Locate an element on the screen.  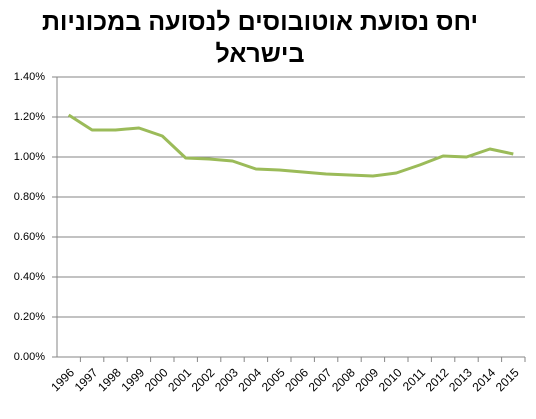
x-tick-label: 2001 is located at coordinates (179, 379).